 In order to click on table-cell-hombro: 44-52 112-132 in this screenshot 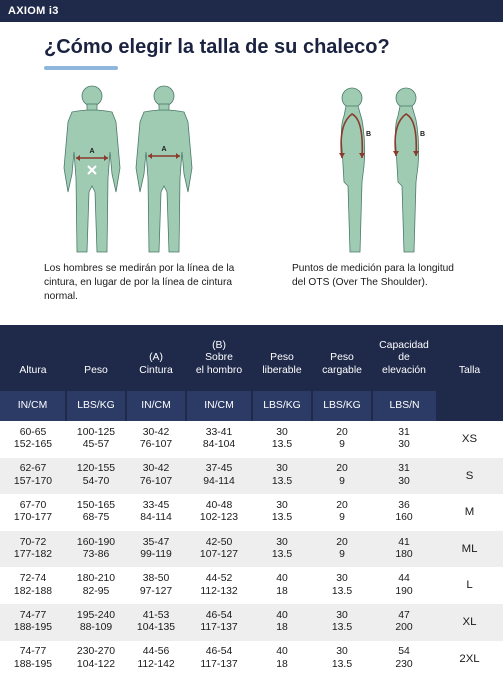, I will do `click(219, 585)`.